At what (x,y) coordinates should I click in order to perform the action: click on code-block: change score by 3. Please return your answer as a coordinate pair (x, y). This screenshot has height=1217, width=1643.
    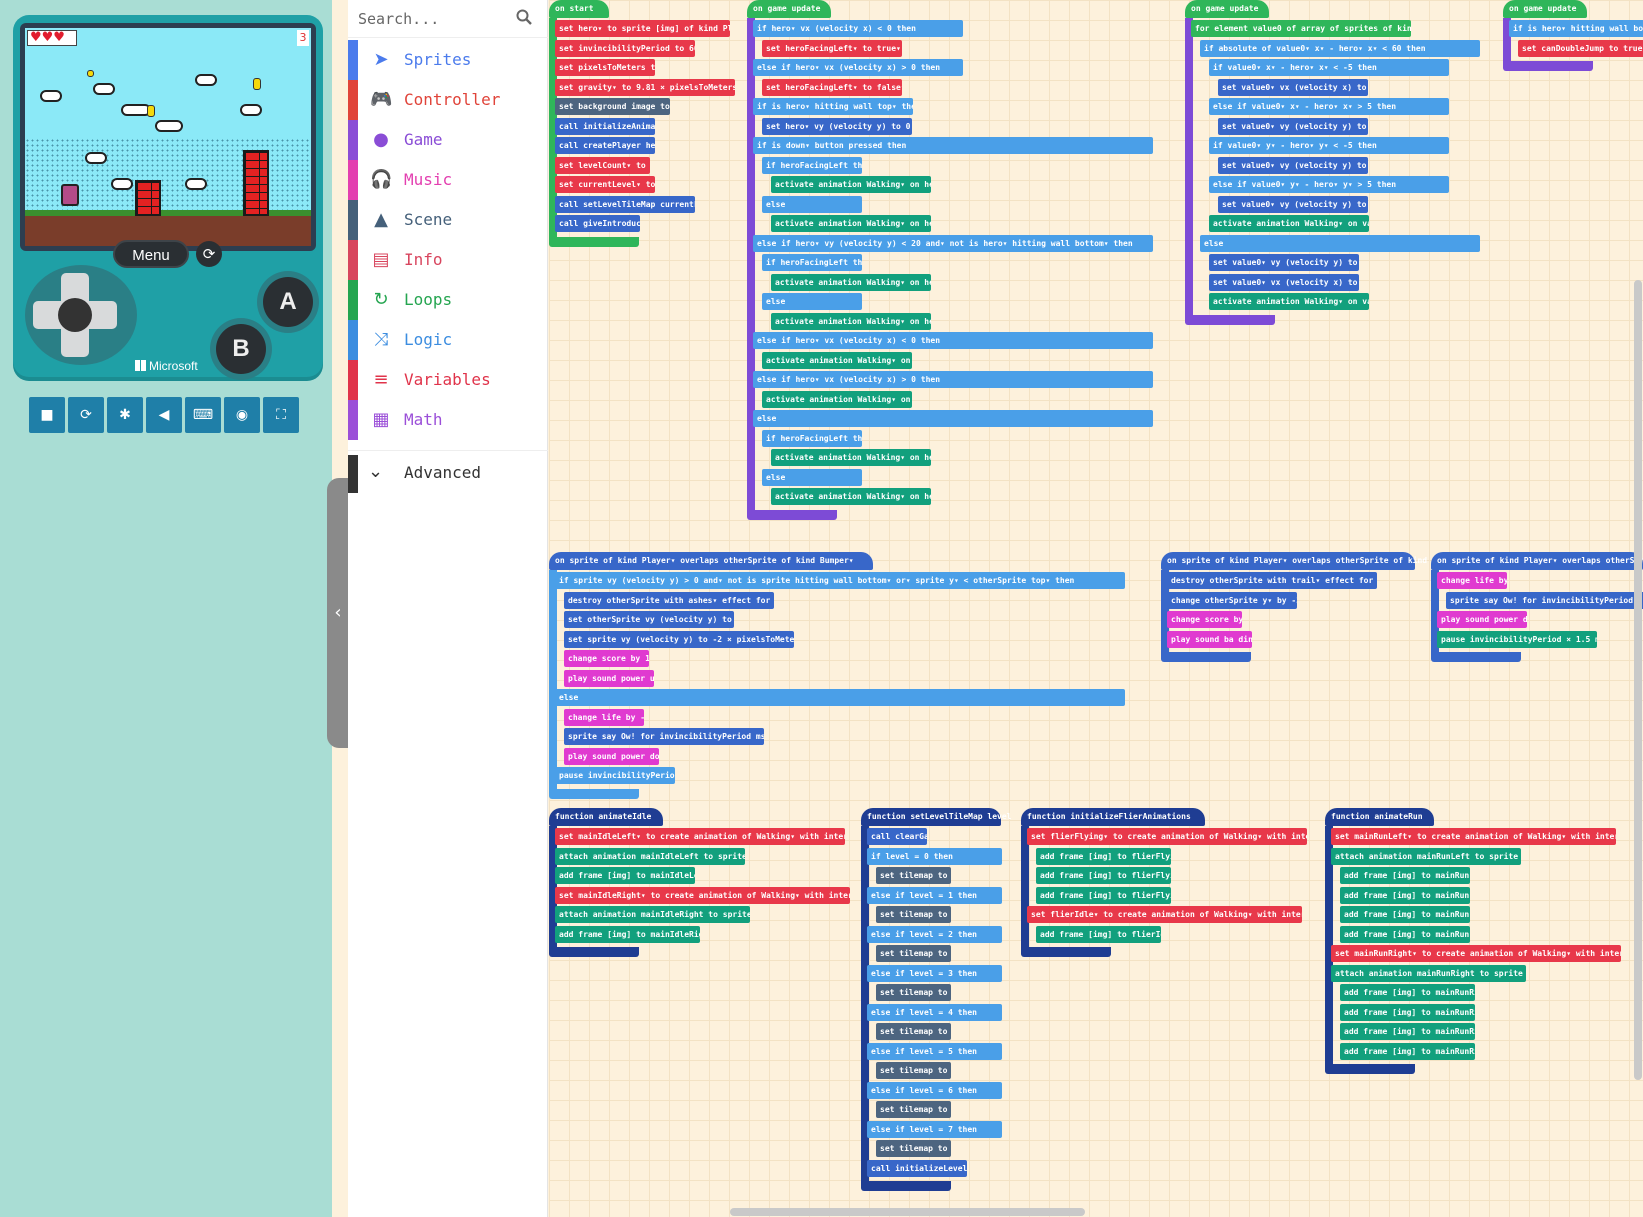
    Looking at the image, I should click on (1204, 619).